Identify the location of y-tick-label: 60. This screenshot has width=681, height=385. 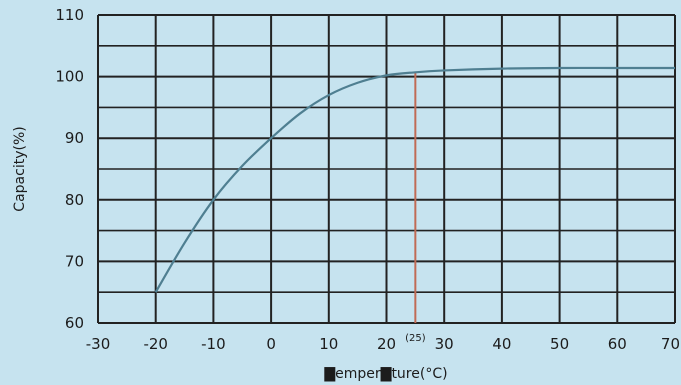
(74, 323).